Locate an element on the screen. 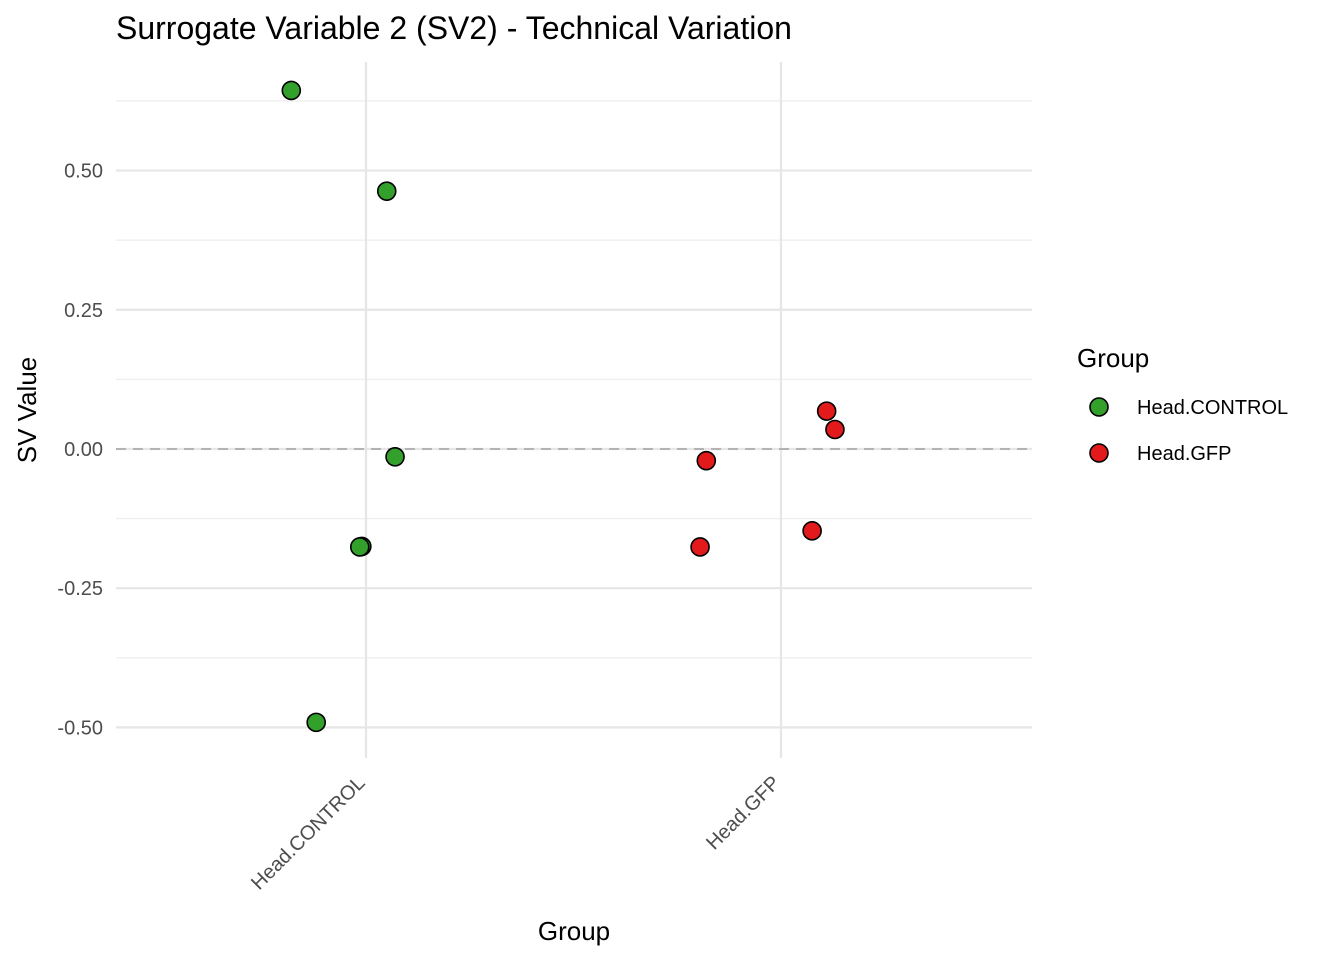  y-axis-ticks: -0.50 -0.25 0.00 0.25 0.50 is located at coordinates (80, 450).